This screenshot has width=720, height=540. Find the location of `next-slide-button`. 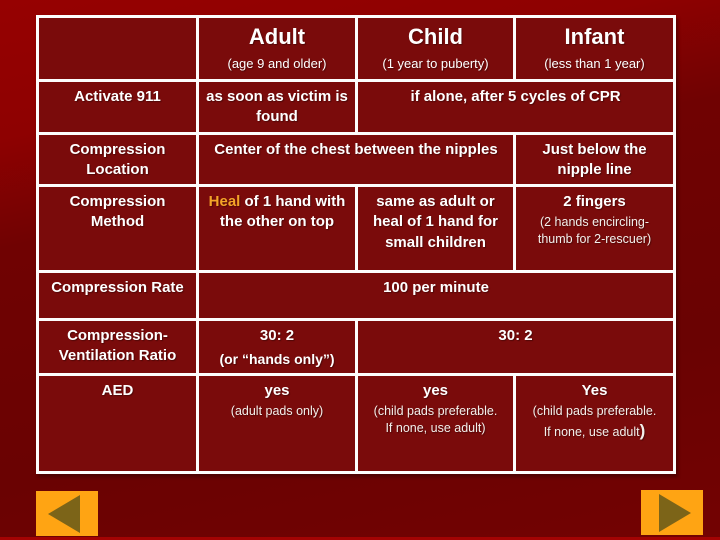

next-slide-button is located at coordinates (672, 512).